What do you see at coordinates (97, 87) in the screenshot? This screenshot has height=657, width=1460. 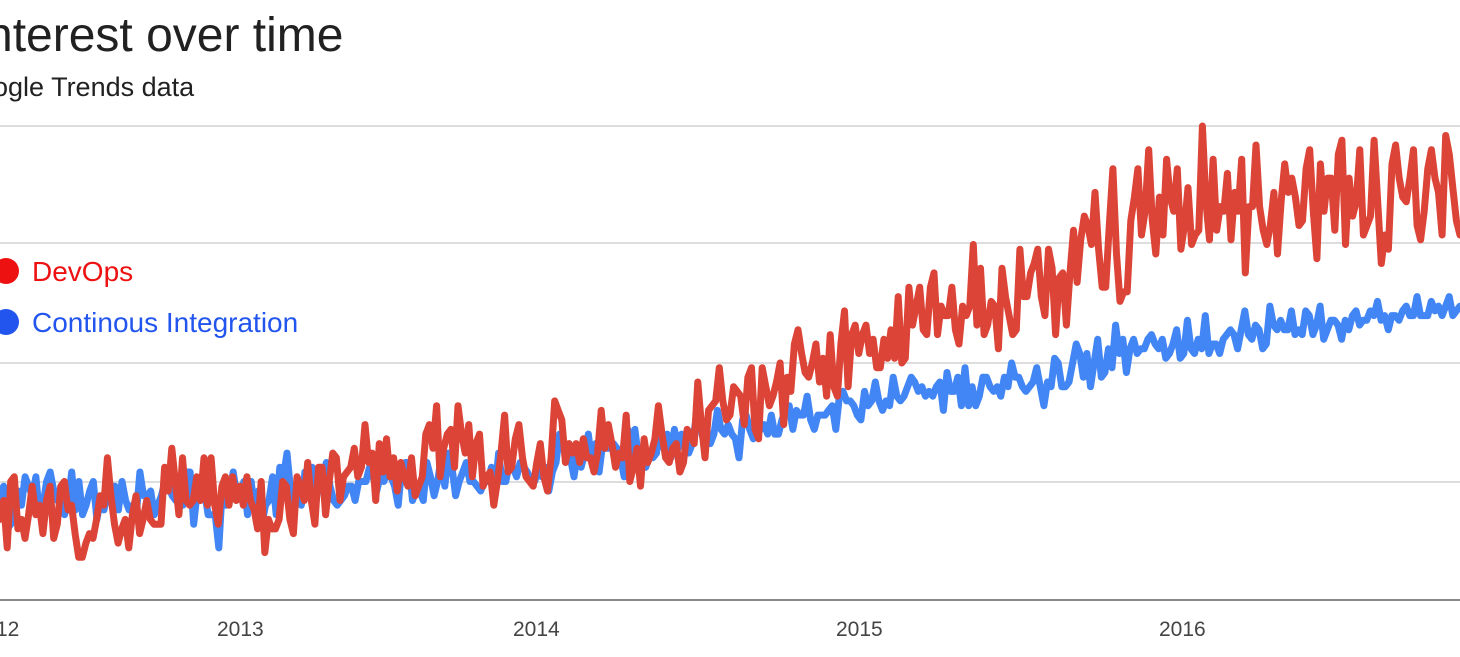 I see `chart-subtitle: oogle Trends data` at bounding box center [97, 87].